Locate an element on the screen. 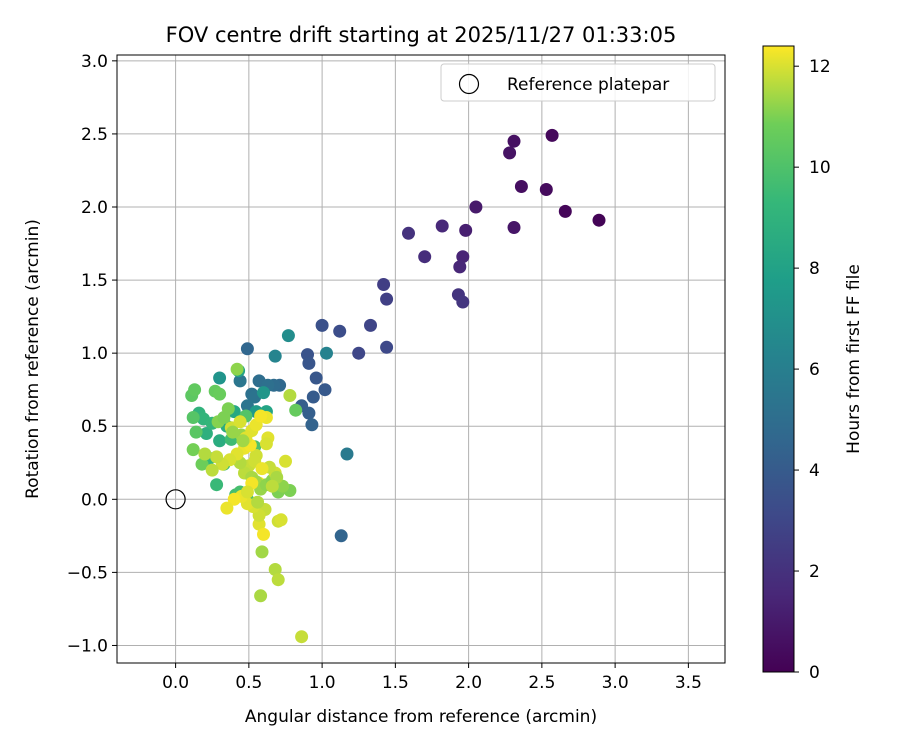  x-axis-label: Angular distance from reference (arcmin) is located at coordinates (421, 717).